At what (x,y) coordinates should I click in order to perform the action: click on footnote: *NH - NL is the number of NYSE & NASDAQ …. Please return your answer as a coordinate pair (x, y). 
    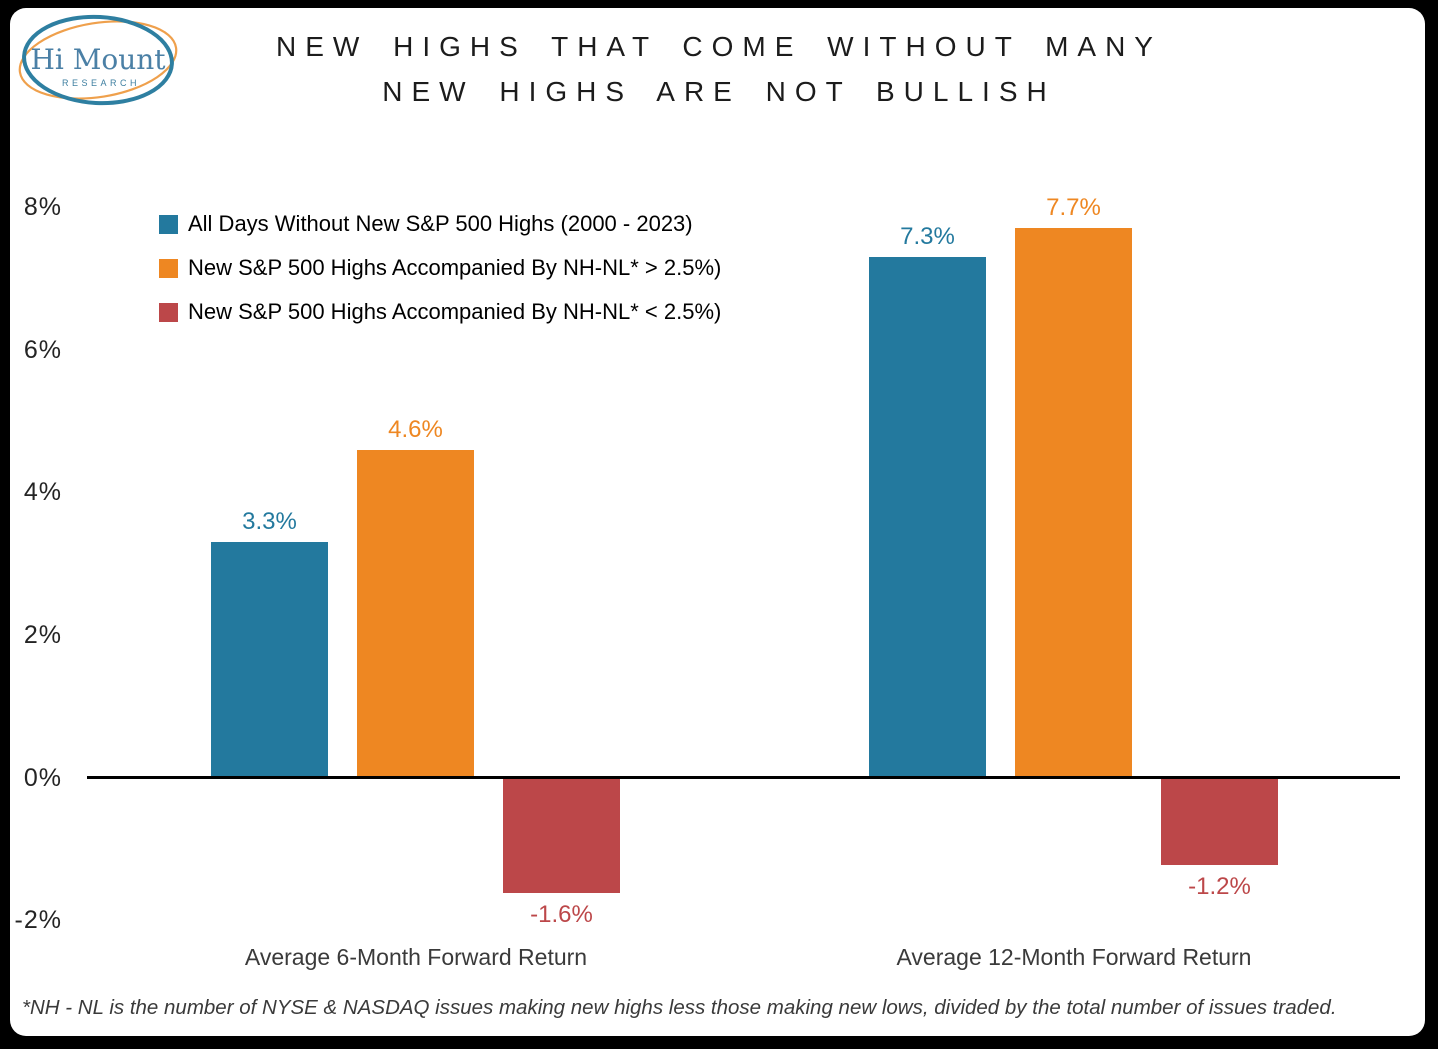
    Looking at the image, I should click on (679, 1007).